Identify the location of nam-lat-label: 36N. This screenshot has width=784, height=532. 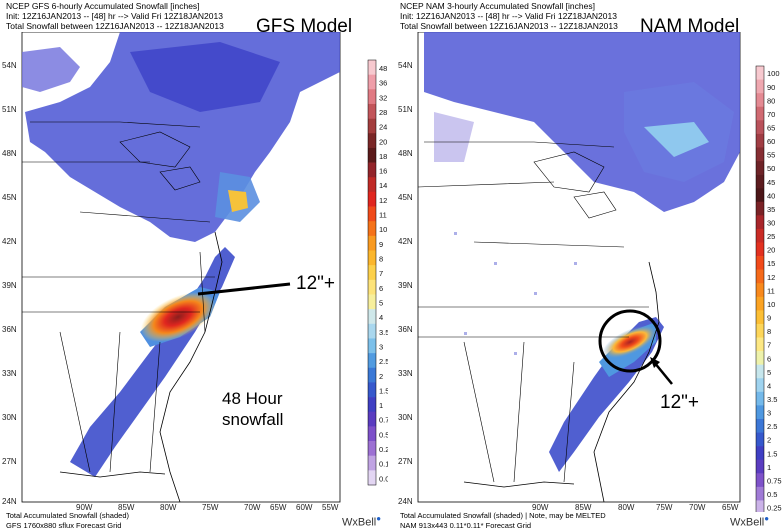
(405, 329).